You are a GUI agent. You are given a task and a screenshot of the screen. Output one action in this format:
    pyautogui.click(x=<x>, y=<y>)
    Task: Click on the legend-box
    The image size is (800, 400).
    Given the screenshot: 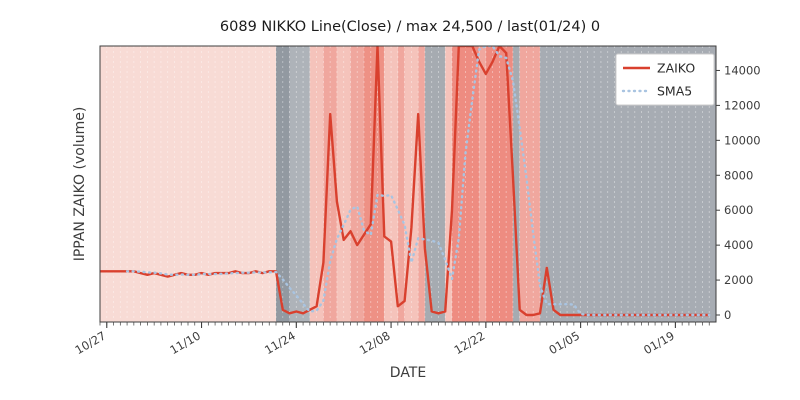 What is the action you would take?
    pyautogui.click(x=665, y=79)
    